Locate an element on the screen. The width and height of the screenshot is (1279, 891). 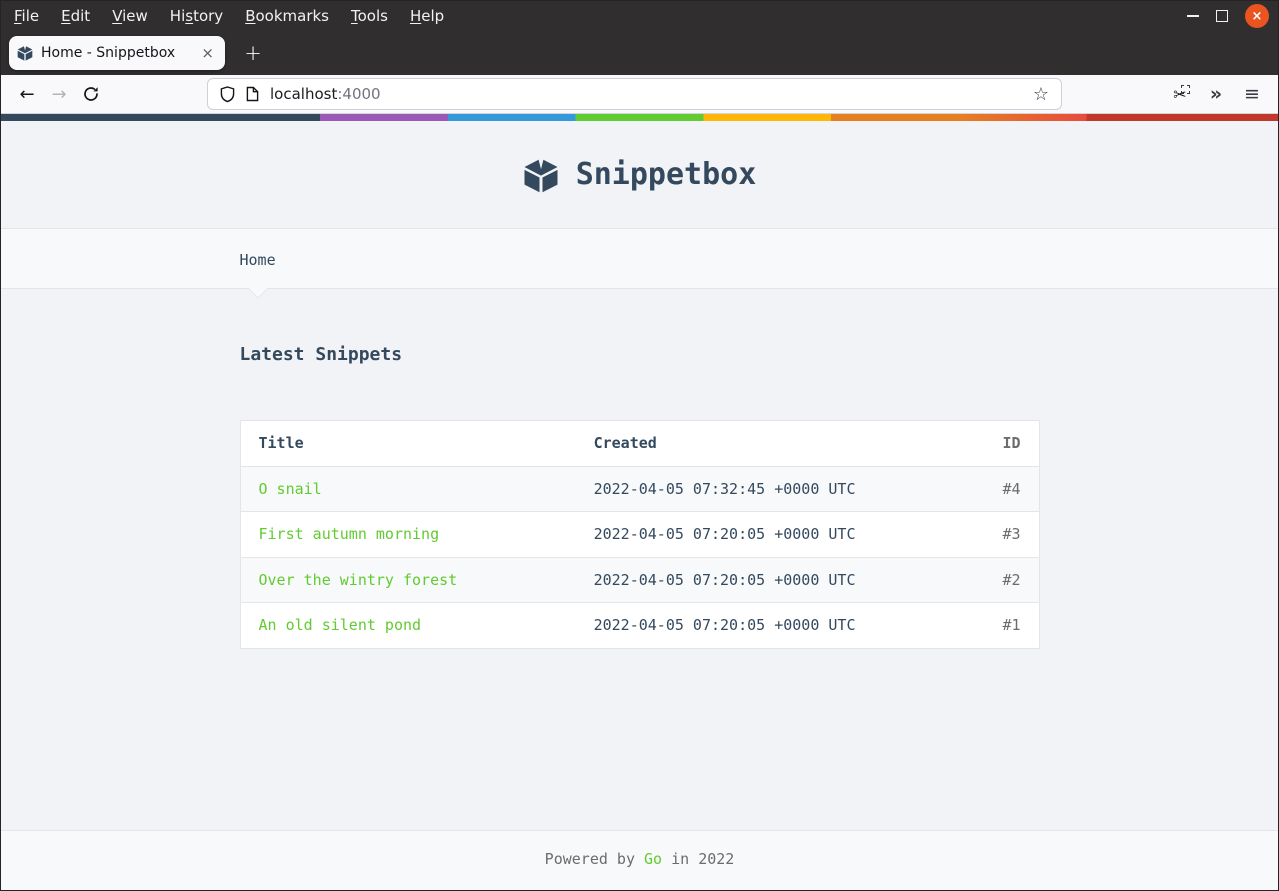
reload-icon is located at coordinates (91, 94).